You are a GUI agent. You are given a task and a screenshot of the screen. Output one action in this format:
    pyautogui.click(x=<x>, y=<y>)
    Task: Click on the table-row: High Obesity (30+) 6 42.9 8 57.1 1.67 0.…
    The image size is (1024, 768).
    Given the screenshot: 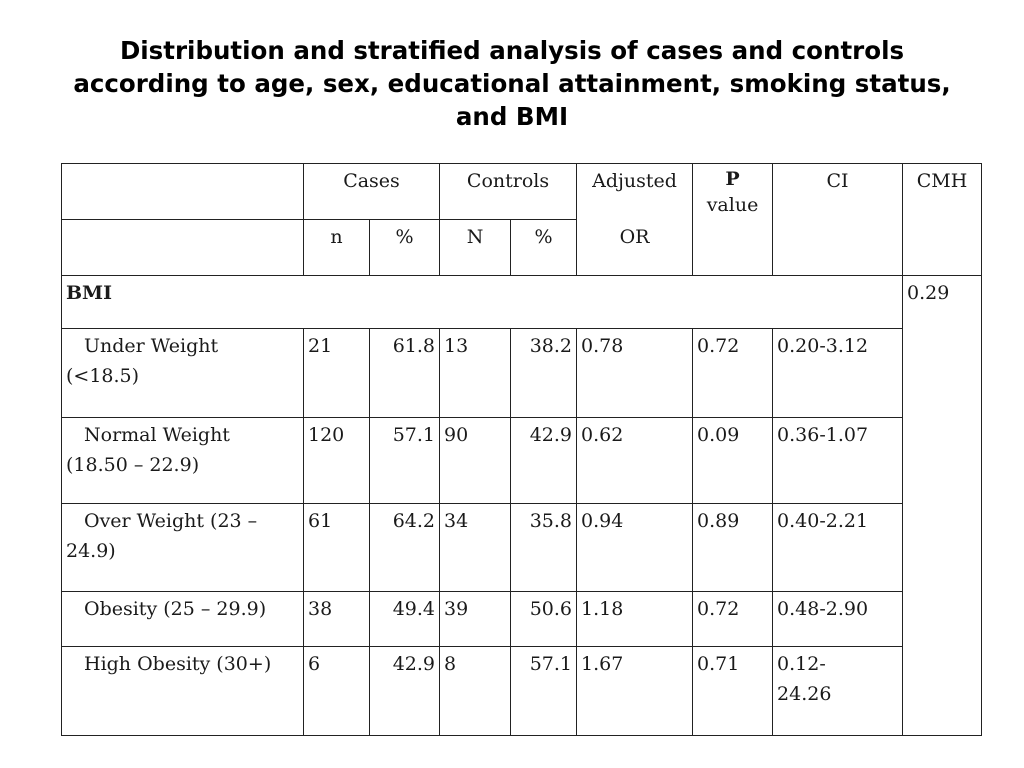 What is the action you would take?
    pyautogui.click(x=521, y=691)
    